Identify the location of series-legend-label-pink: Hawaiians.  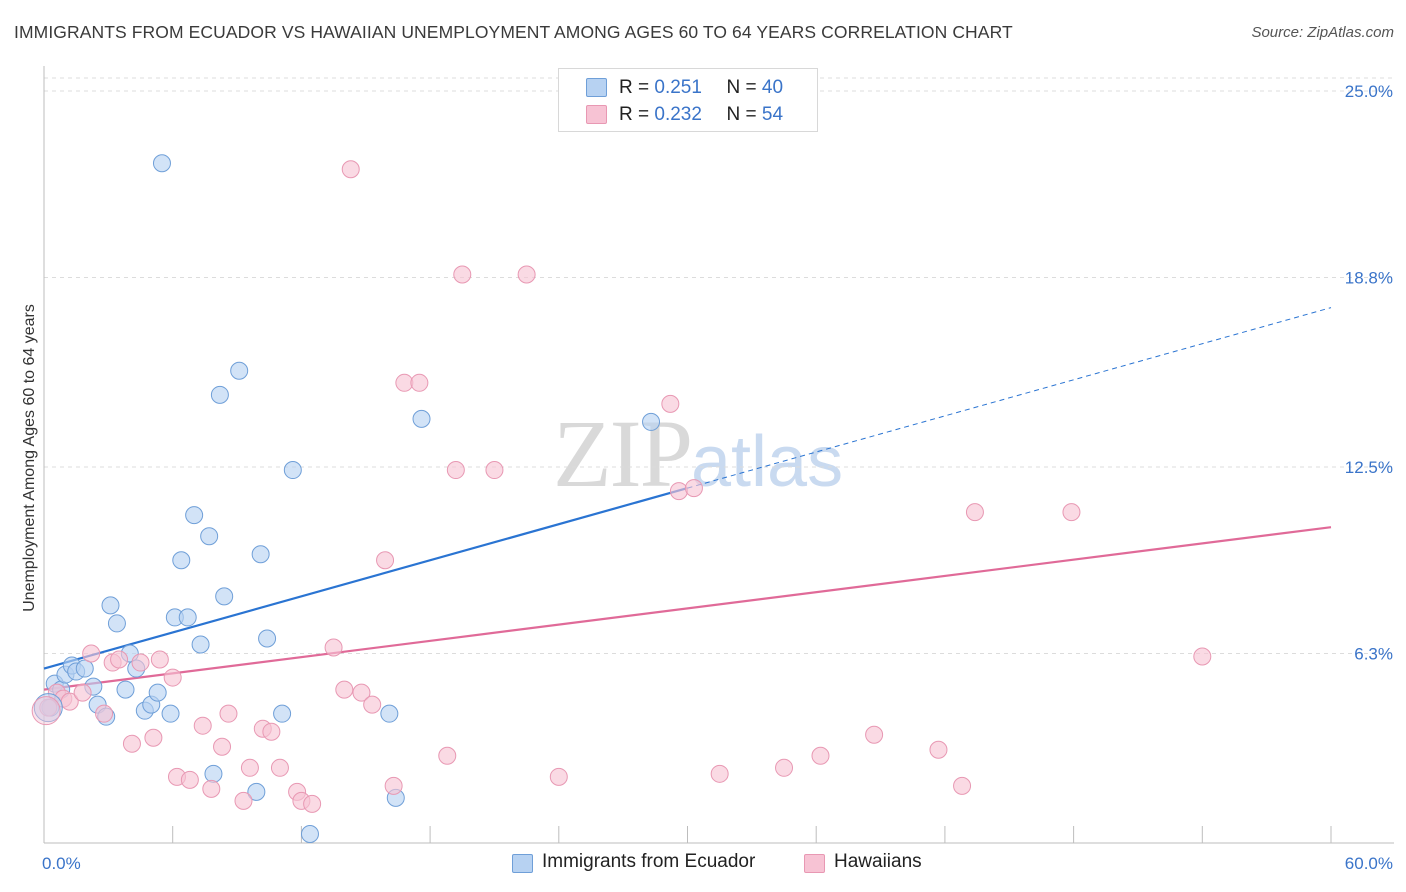
(878, 861).